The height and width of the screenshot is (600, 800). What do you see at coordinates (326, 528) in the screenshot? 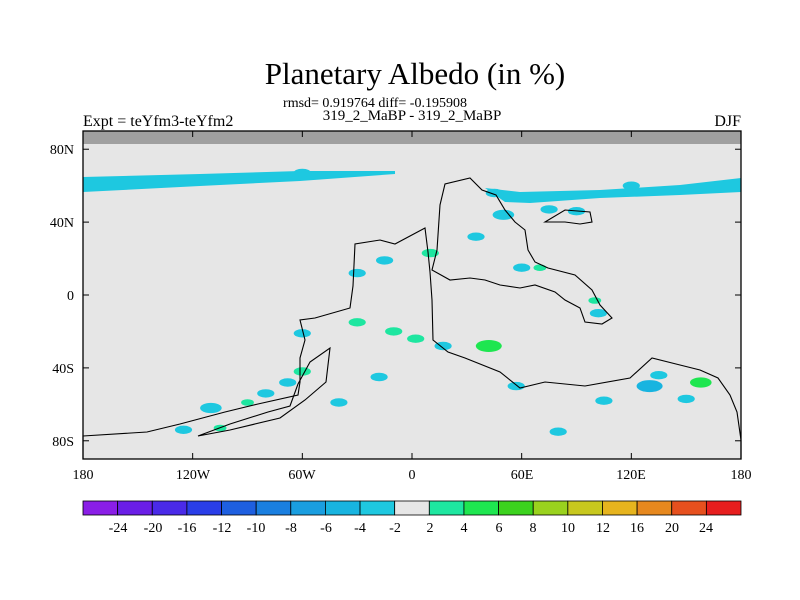
I see `colorbar-label: -6` at bounding box center [326, 528].